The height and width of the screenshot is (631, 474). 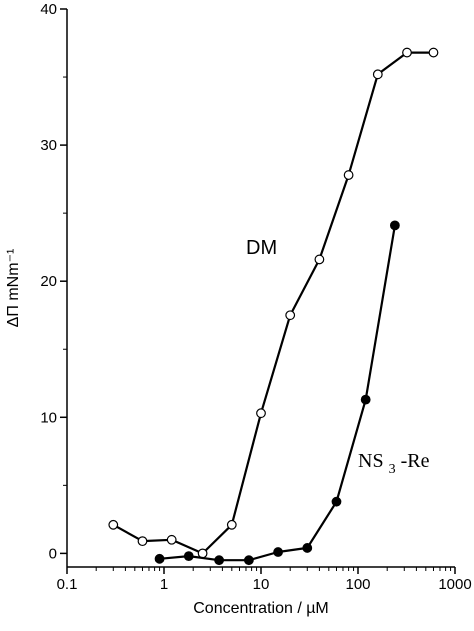 I want to click on y-tick-label: 30, so click(x=48, y=145).